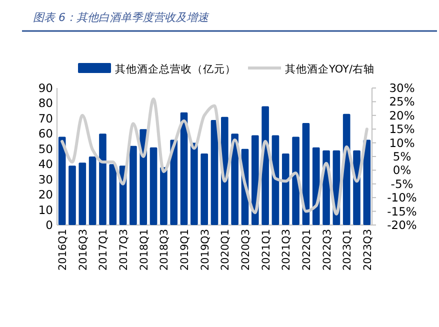 This screenshot has width=439, height=327. I want to click on y2-tick-label: 30%, so click(402, 88).